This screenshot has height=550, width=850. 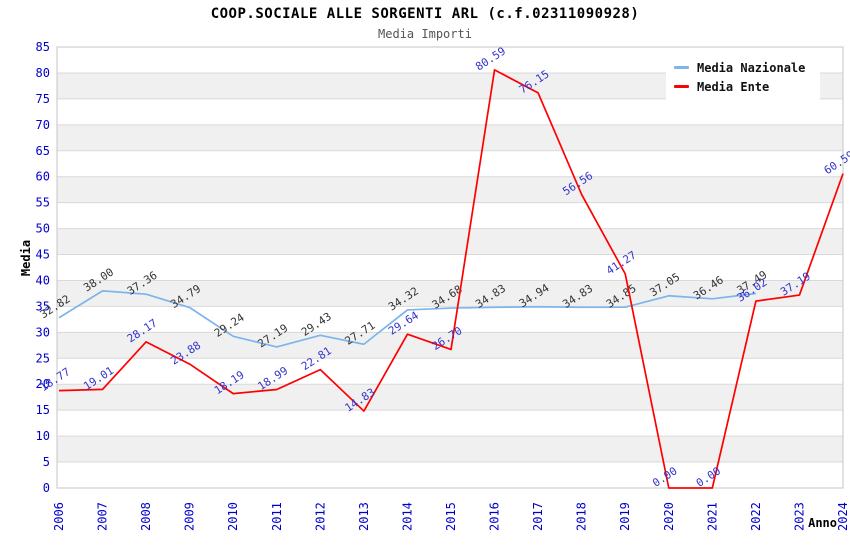 I want to click on y-tick-label: 25, so click(x=43, y=358).